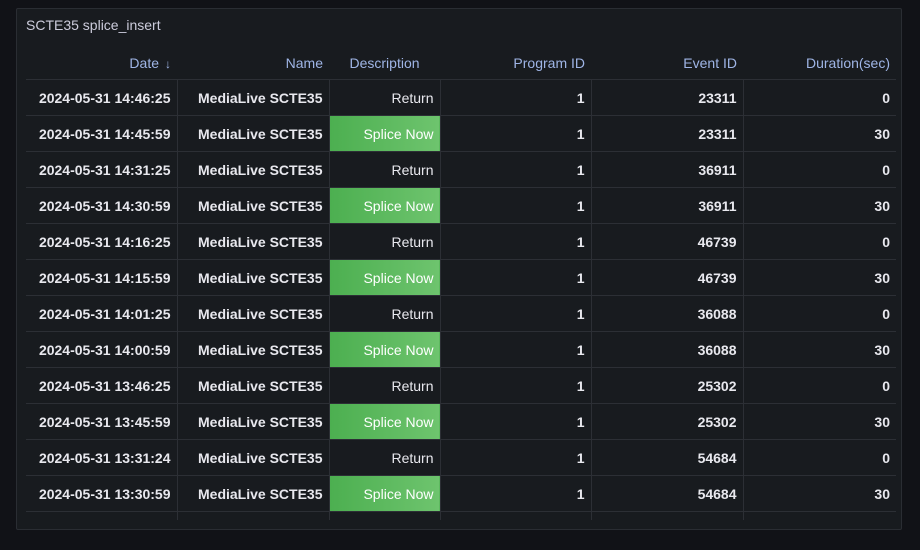  What do you see at coordinates (93, 25) in the screenshot?
I see `panel-title: SCTE35 splice_insert` at bounding box center [93, 25].